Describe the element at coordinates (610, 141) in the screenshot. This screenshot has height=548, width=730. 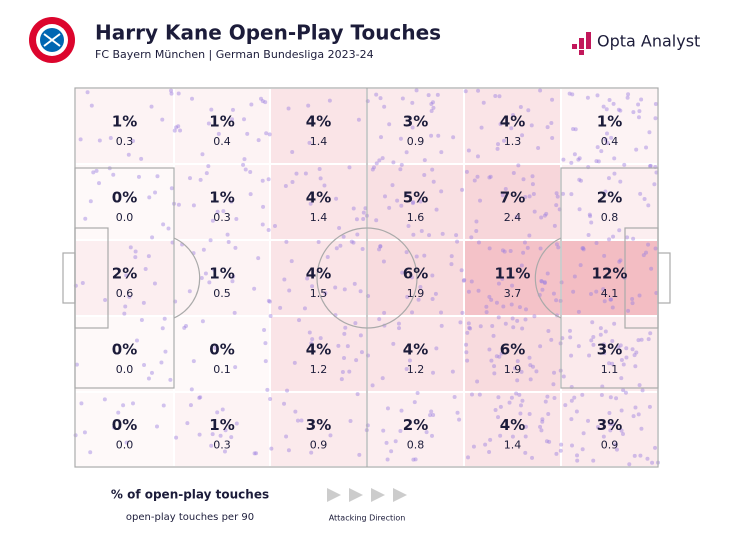
I see `zone-per90: 0.4` at that location.